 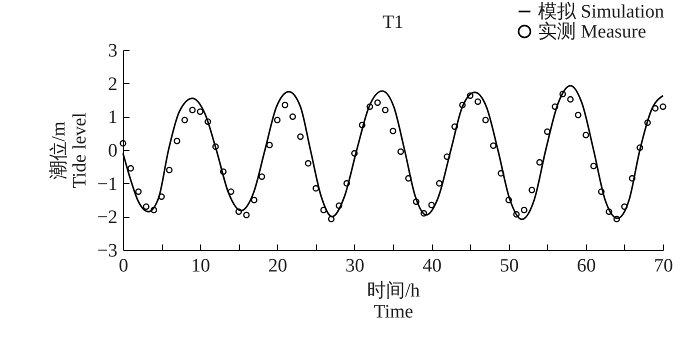 What do you see at coordinates (107, 184) in the screenshot?
I see `y-tick-label: −1` at bounding box center [107, 184].